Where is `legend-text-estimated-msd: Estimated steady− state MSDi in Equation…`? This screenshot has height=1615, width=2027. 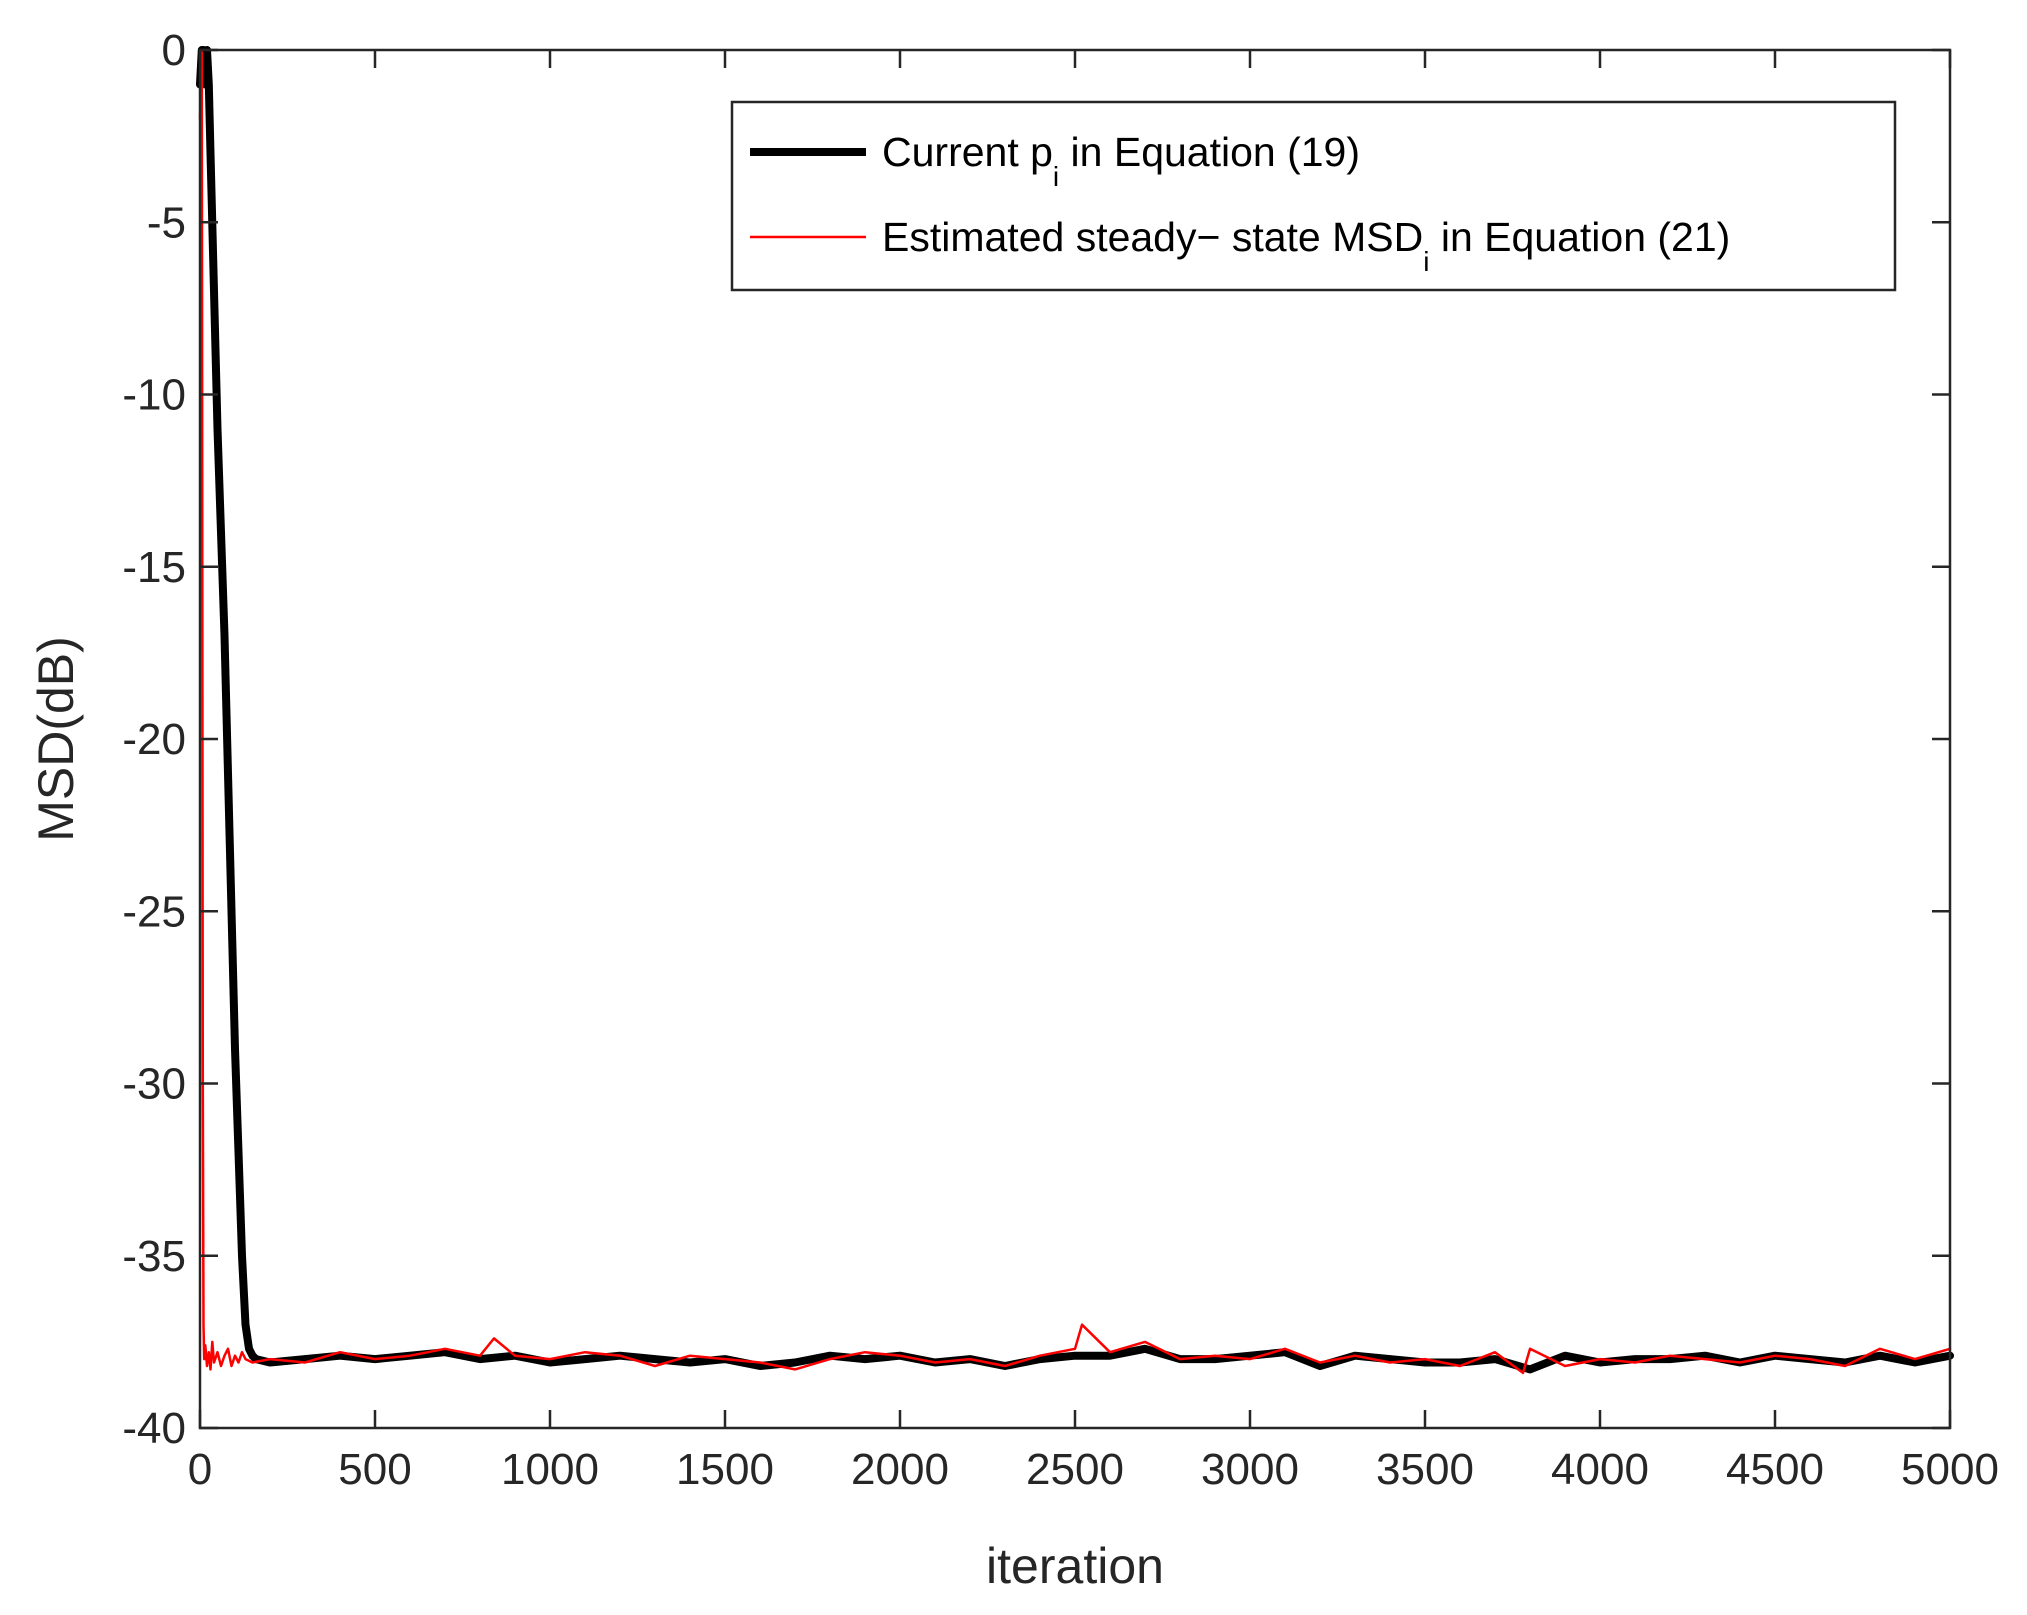 legend-text-estimated-msd: Estimated steady− state MSDi in Equation… is located at coordinates (1306, 245).